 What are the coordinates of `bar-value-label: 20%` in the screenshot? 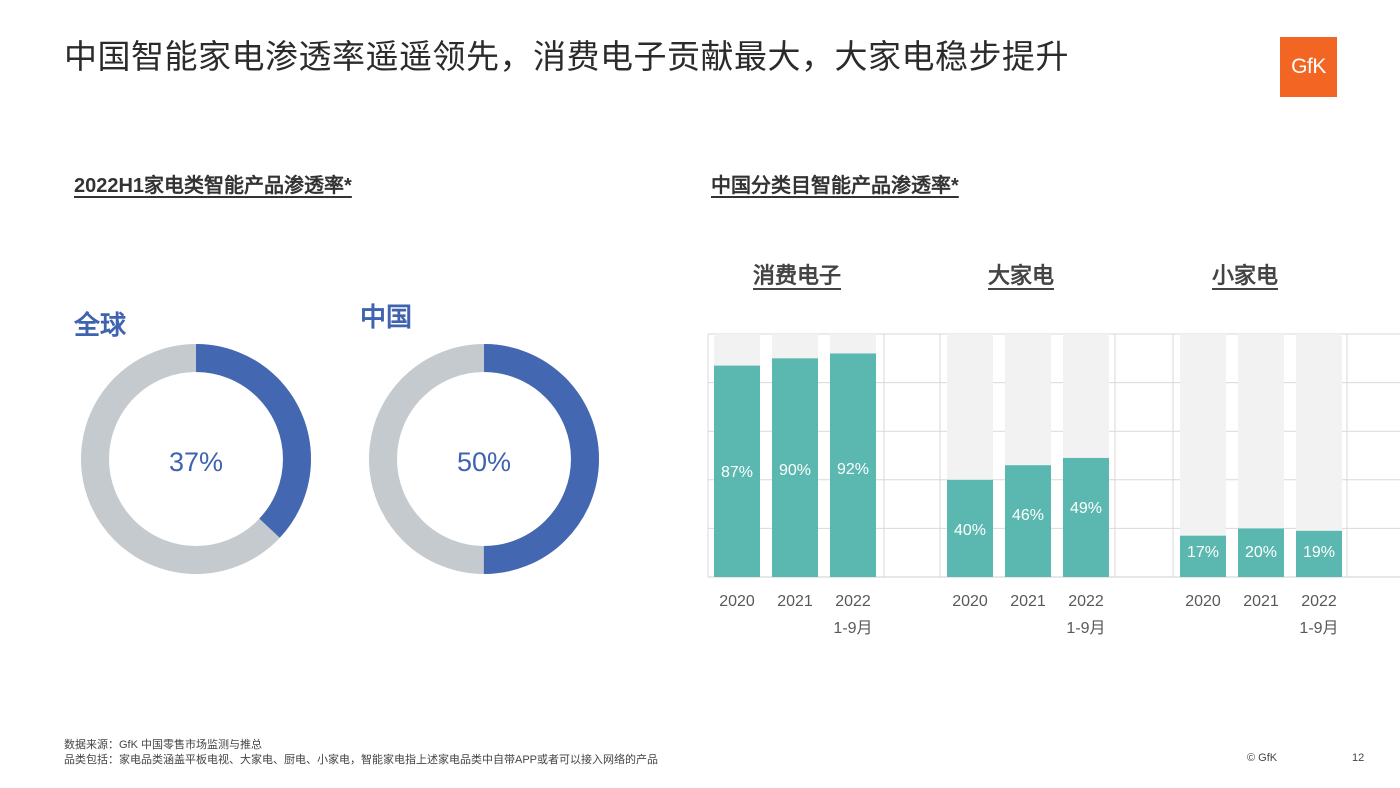 It's located at (1261, 552).